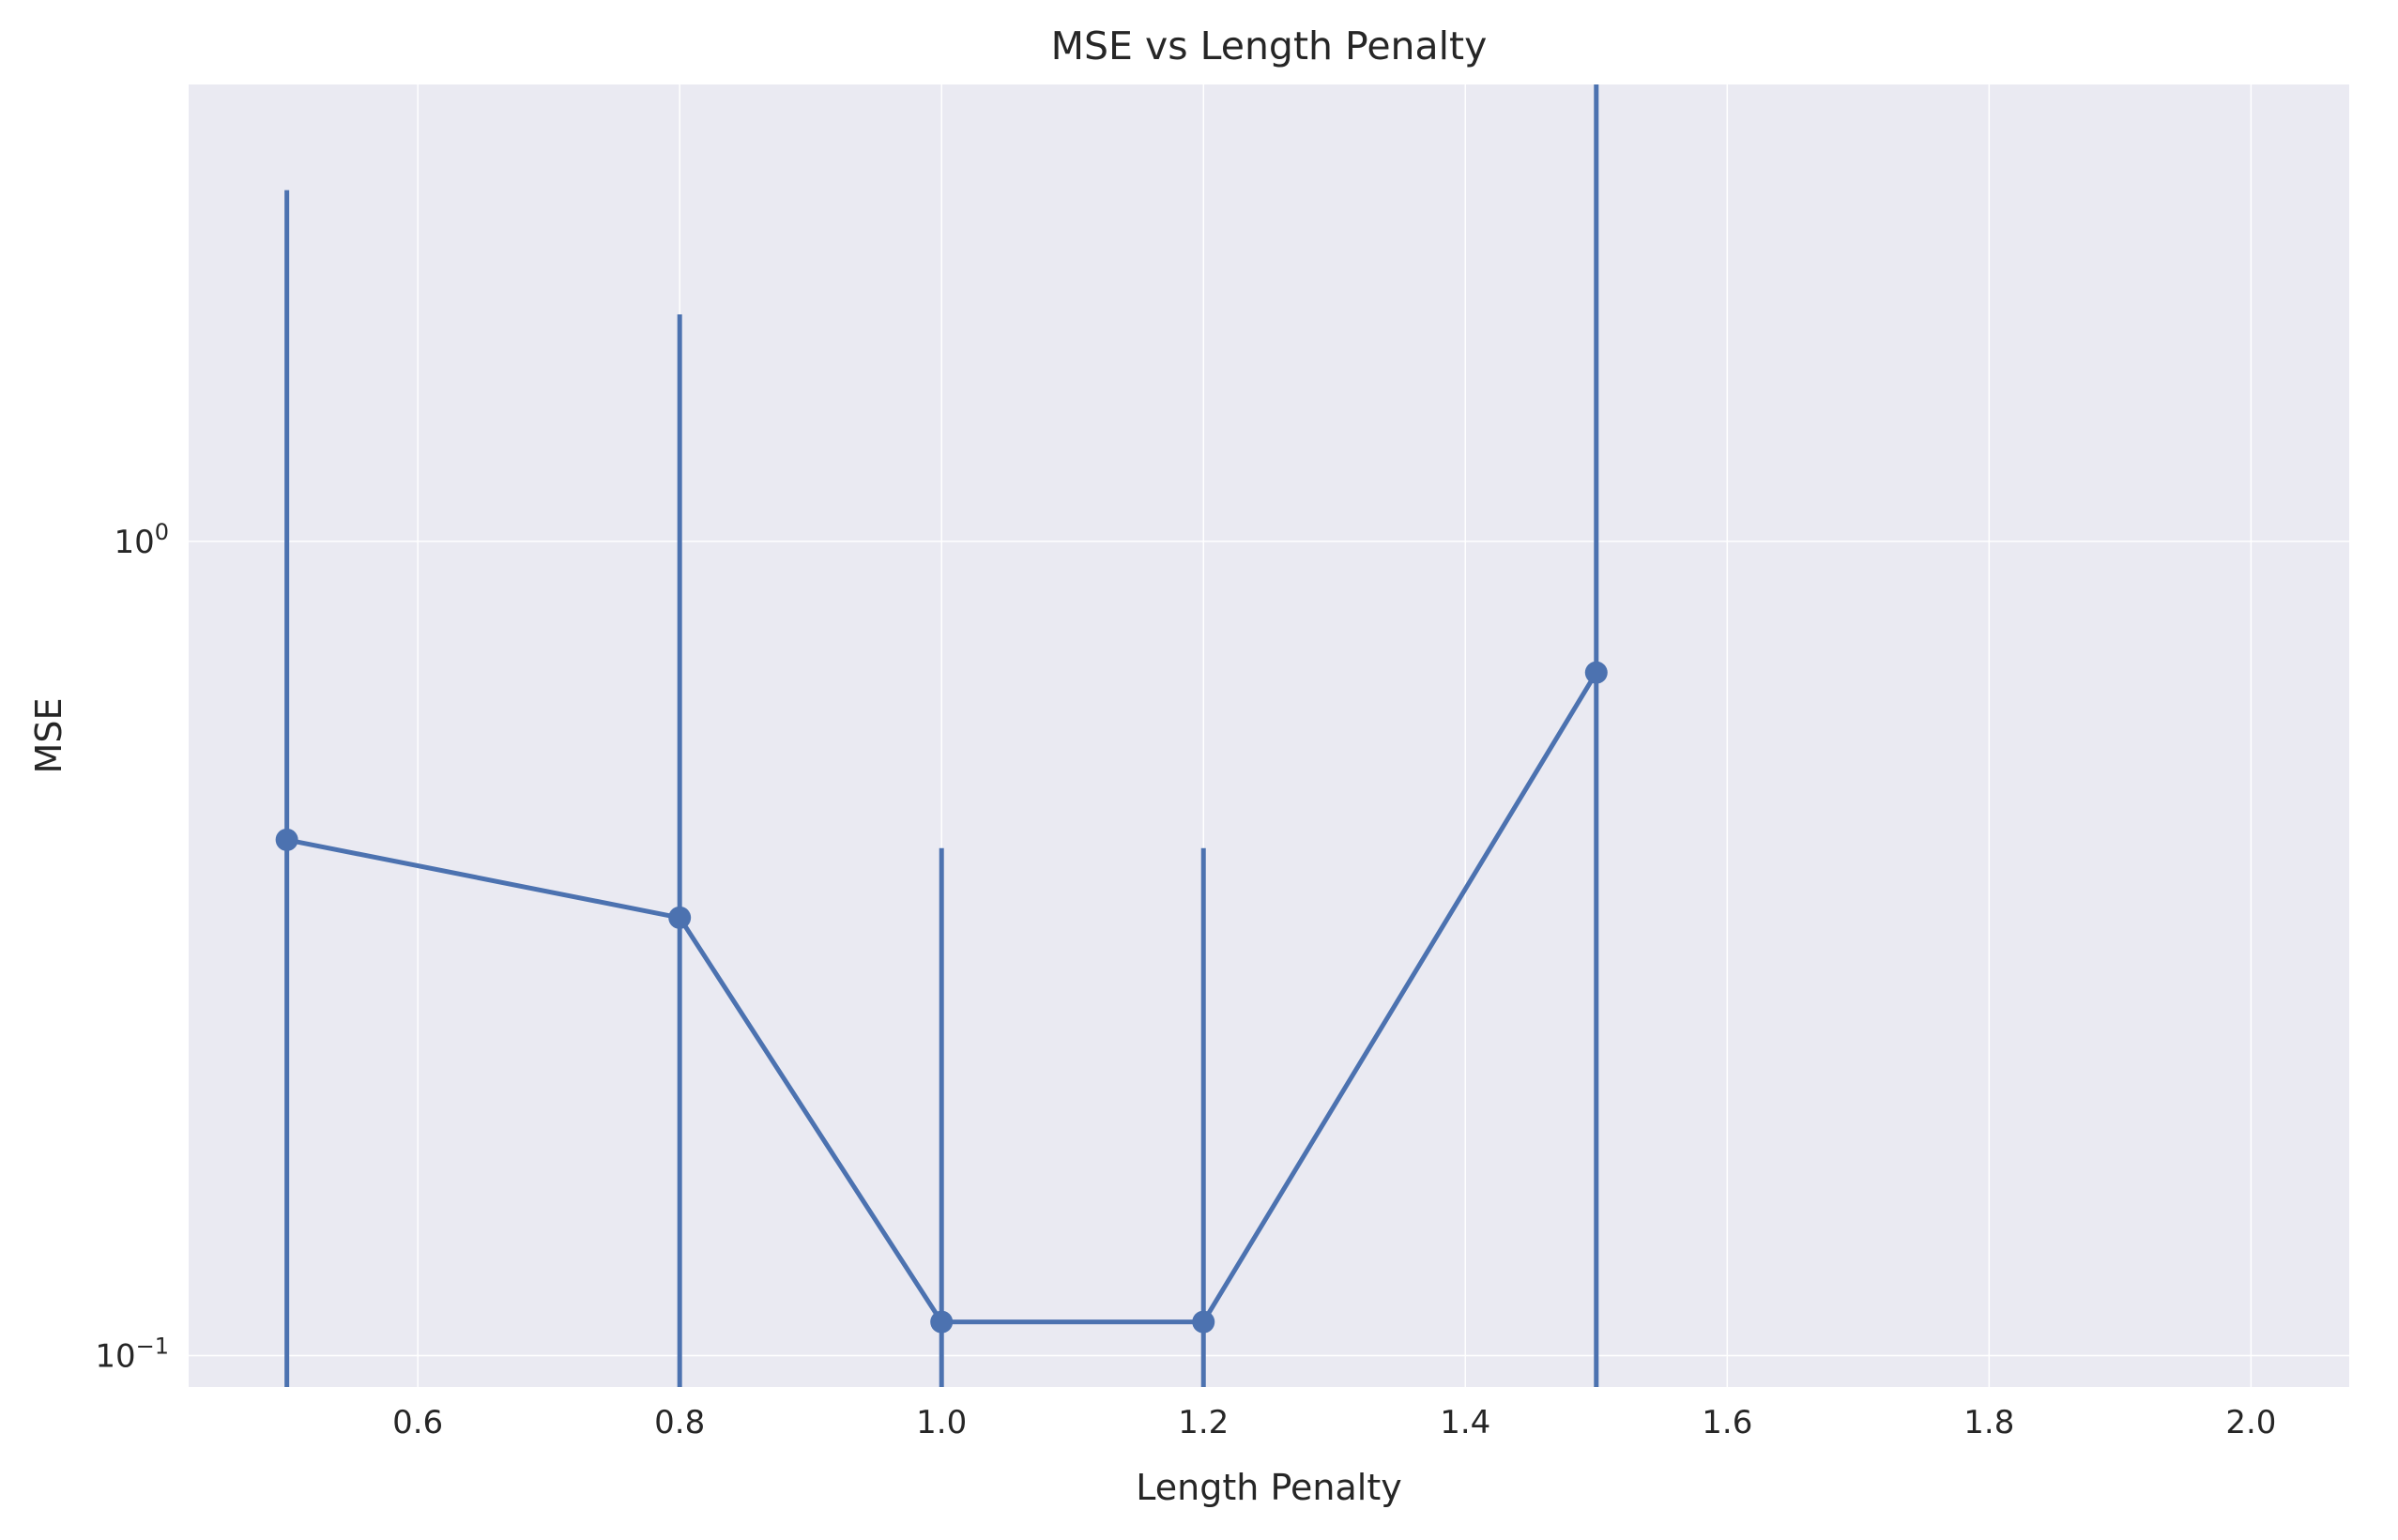 This screenshot has width=2398, height=1540. Describe the element at coordinates (48, 736) in the screenshot. I see `y-axis-label: MSE` at that location.